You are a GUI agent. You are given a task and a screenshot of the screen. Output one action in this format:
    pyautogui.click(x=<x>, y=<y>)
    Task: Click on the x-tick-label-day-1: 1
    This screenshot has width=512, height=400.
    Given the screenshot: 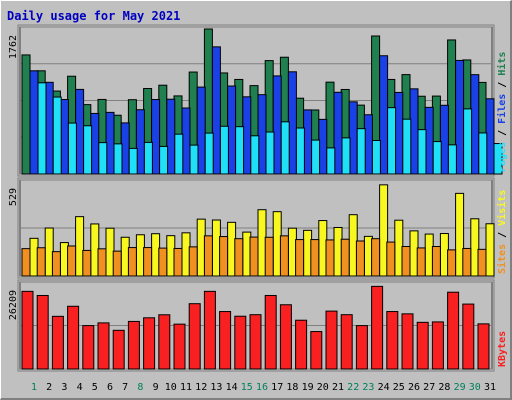 What is the action you would take?
    pyautogui.click(x=34, y=387)
    